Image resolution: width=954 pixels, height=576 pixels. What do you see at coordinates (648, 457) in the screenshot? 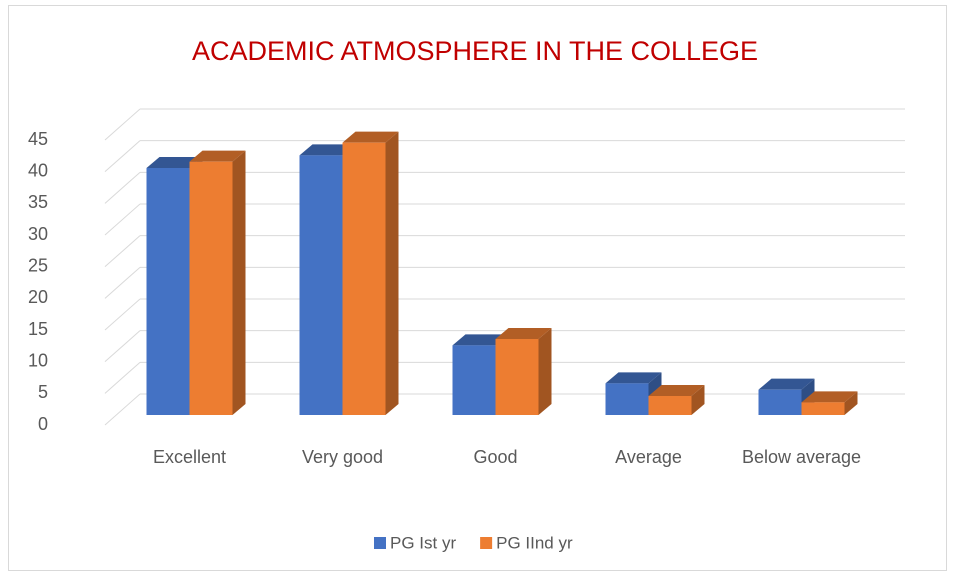
I see `x-tick-label: Average` at bounding box center [648, 457].